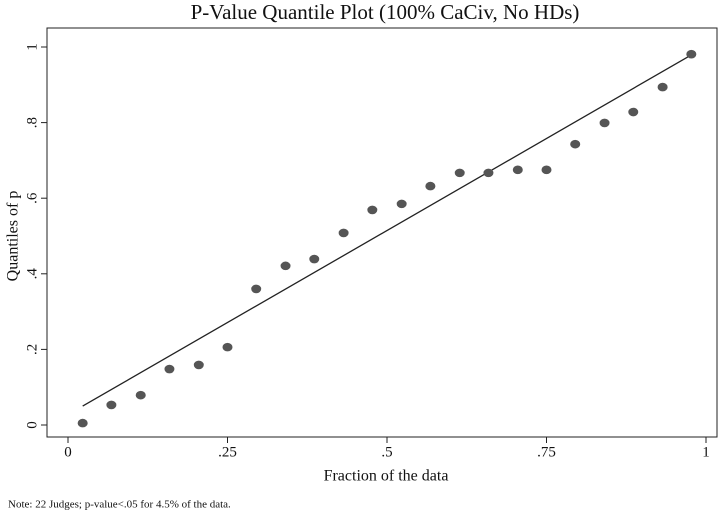 The width and height of the screenshot is (719, 516). Describe the element at coordinates (386, 452) in the screenshot. I see `x-tick-label: .5` at that location.